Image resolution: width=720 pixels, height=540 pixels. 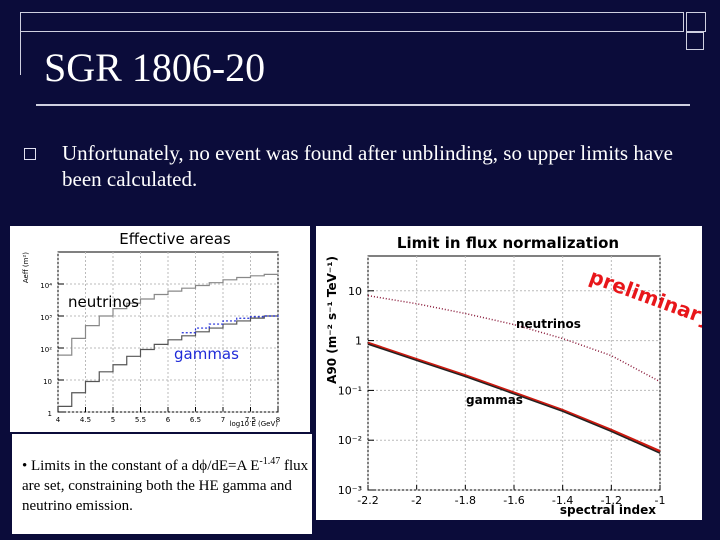 What do you see at coordinates (367, 500) in the screenshot?
I see `x-tick-label: -2.2` at bounding box center [367, 500].